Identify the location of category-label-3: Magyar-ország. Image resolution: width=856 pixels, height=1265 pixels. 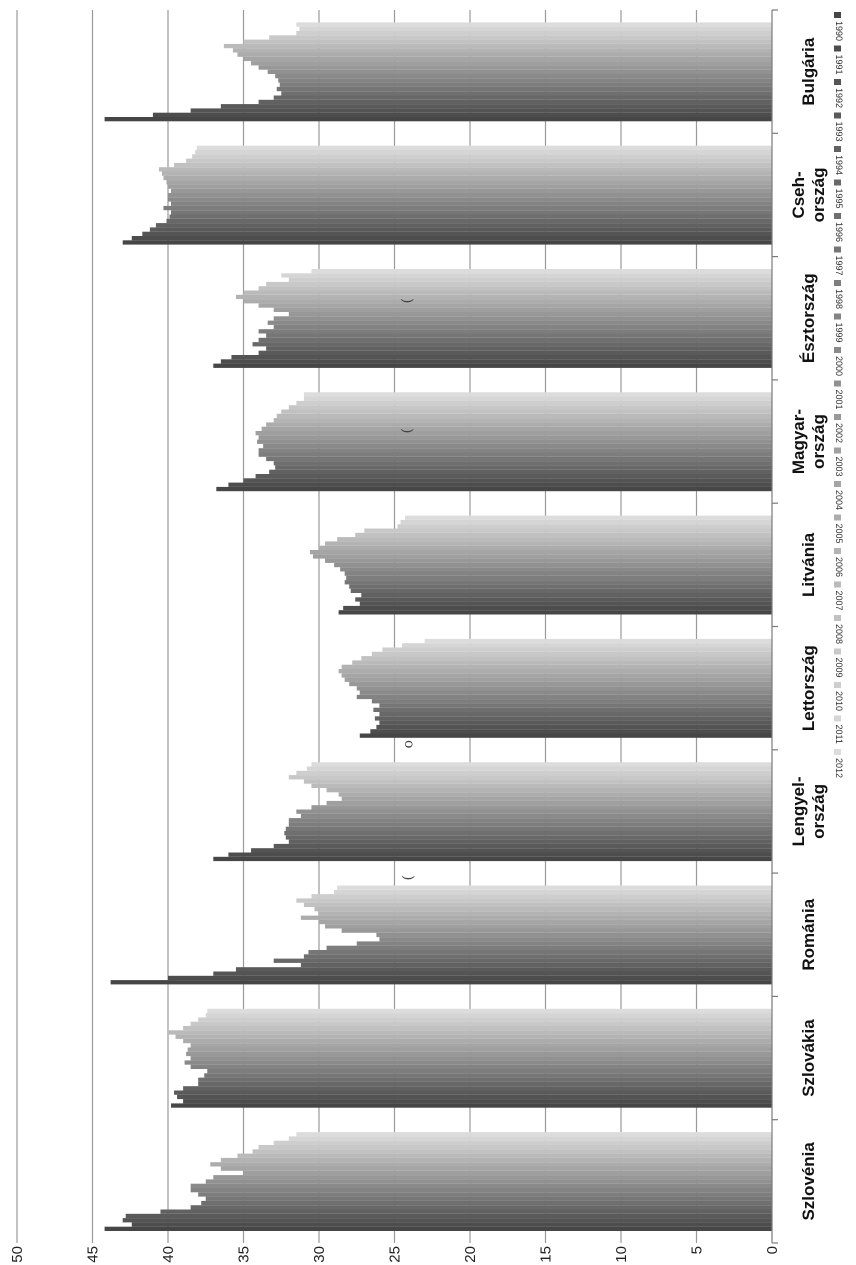
(808, 441).